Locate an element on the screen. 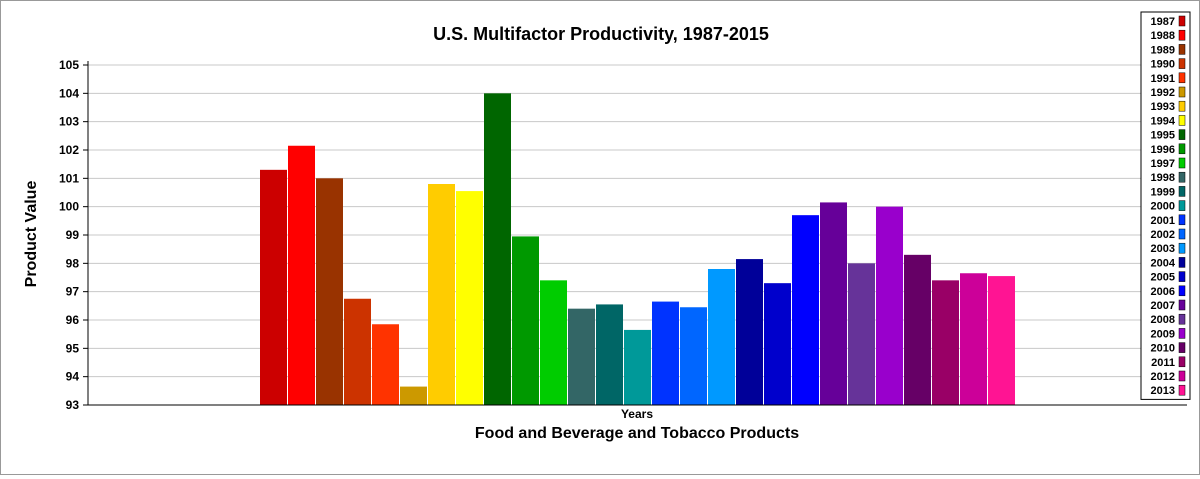  bar-2008 is located at coordinates (861, 334).